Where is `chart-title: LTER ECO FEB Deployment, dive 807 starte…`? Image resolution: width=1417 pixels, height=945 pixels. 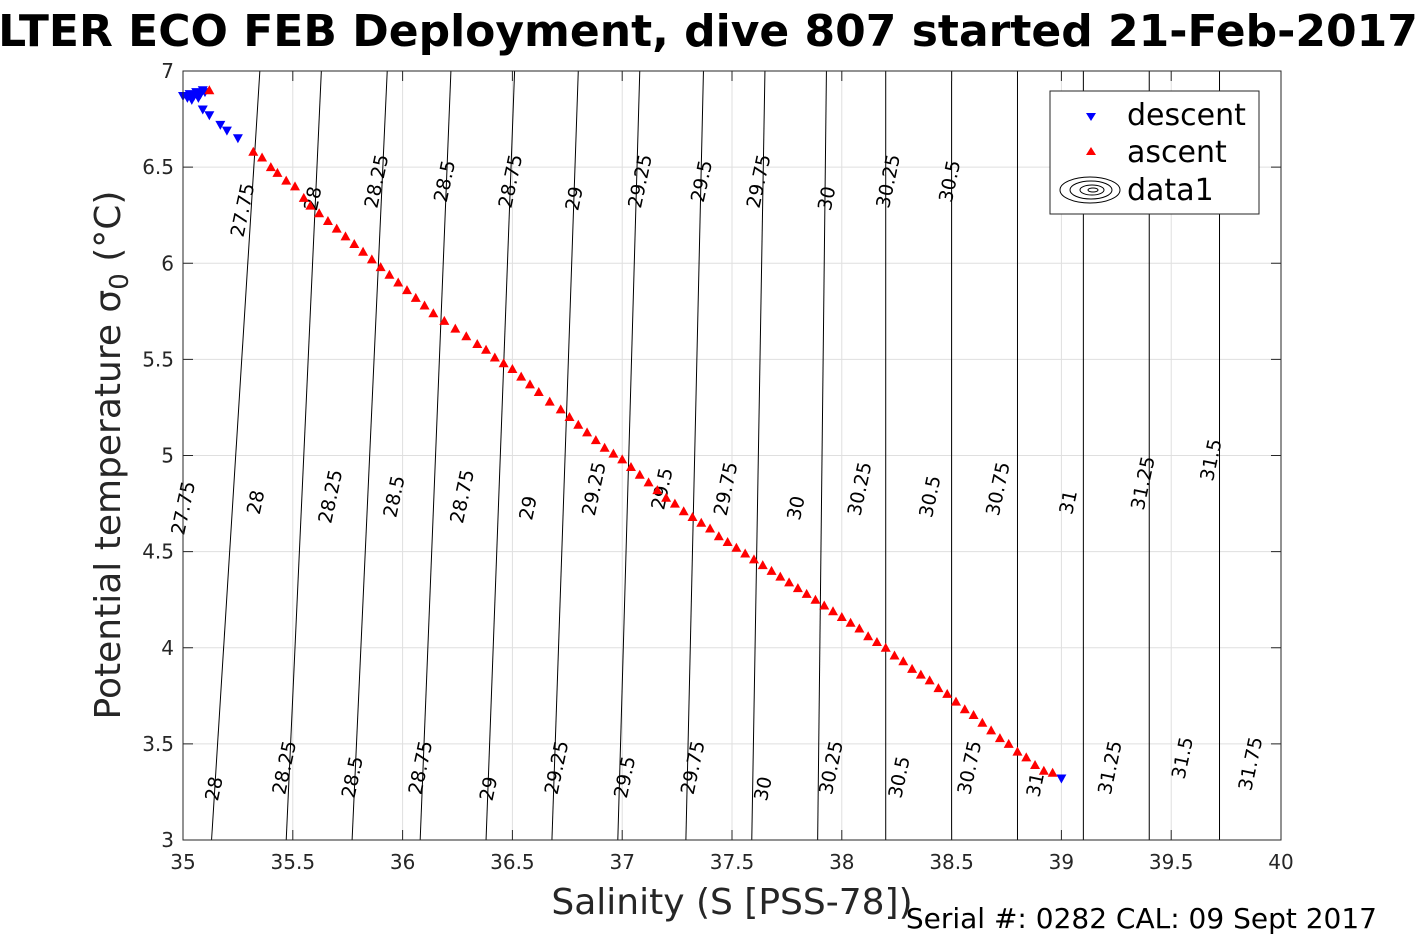 chart-title: LTER ECO FEB Deployment, dive 807 starte… is located at coordinates (708, 31).